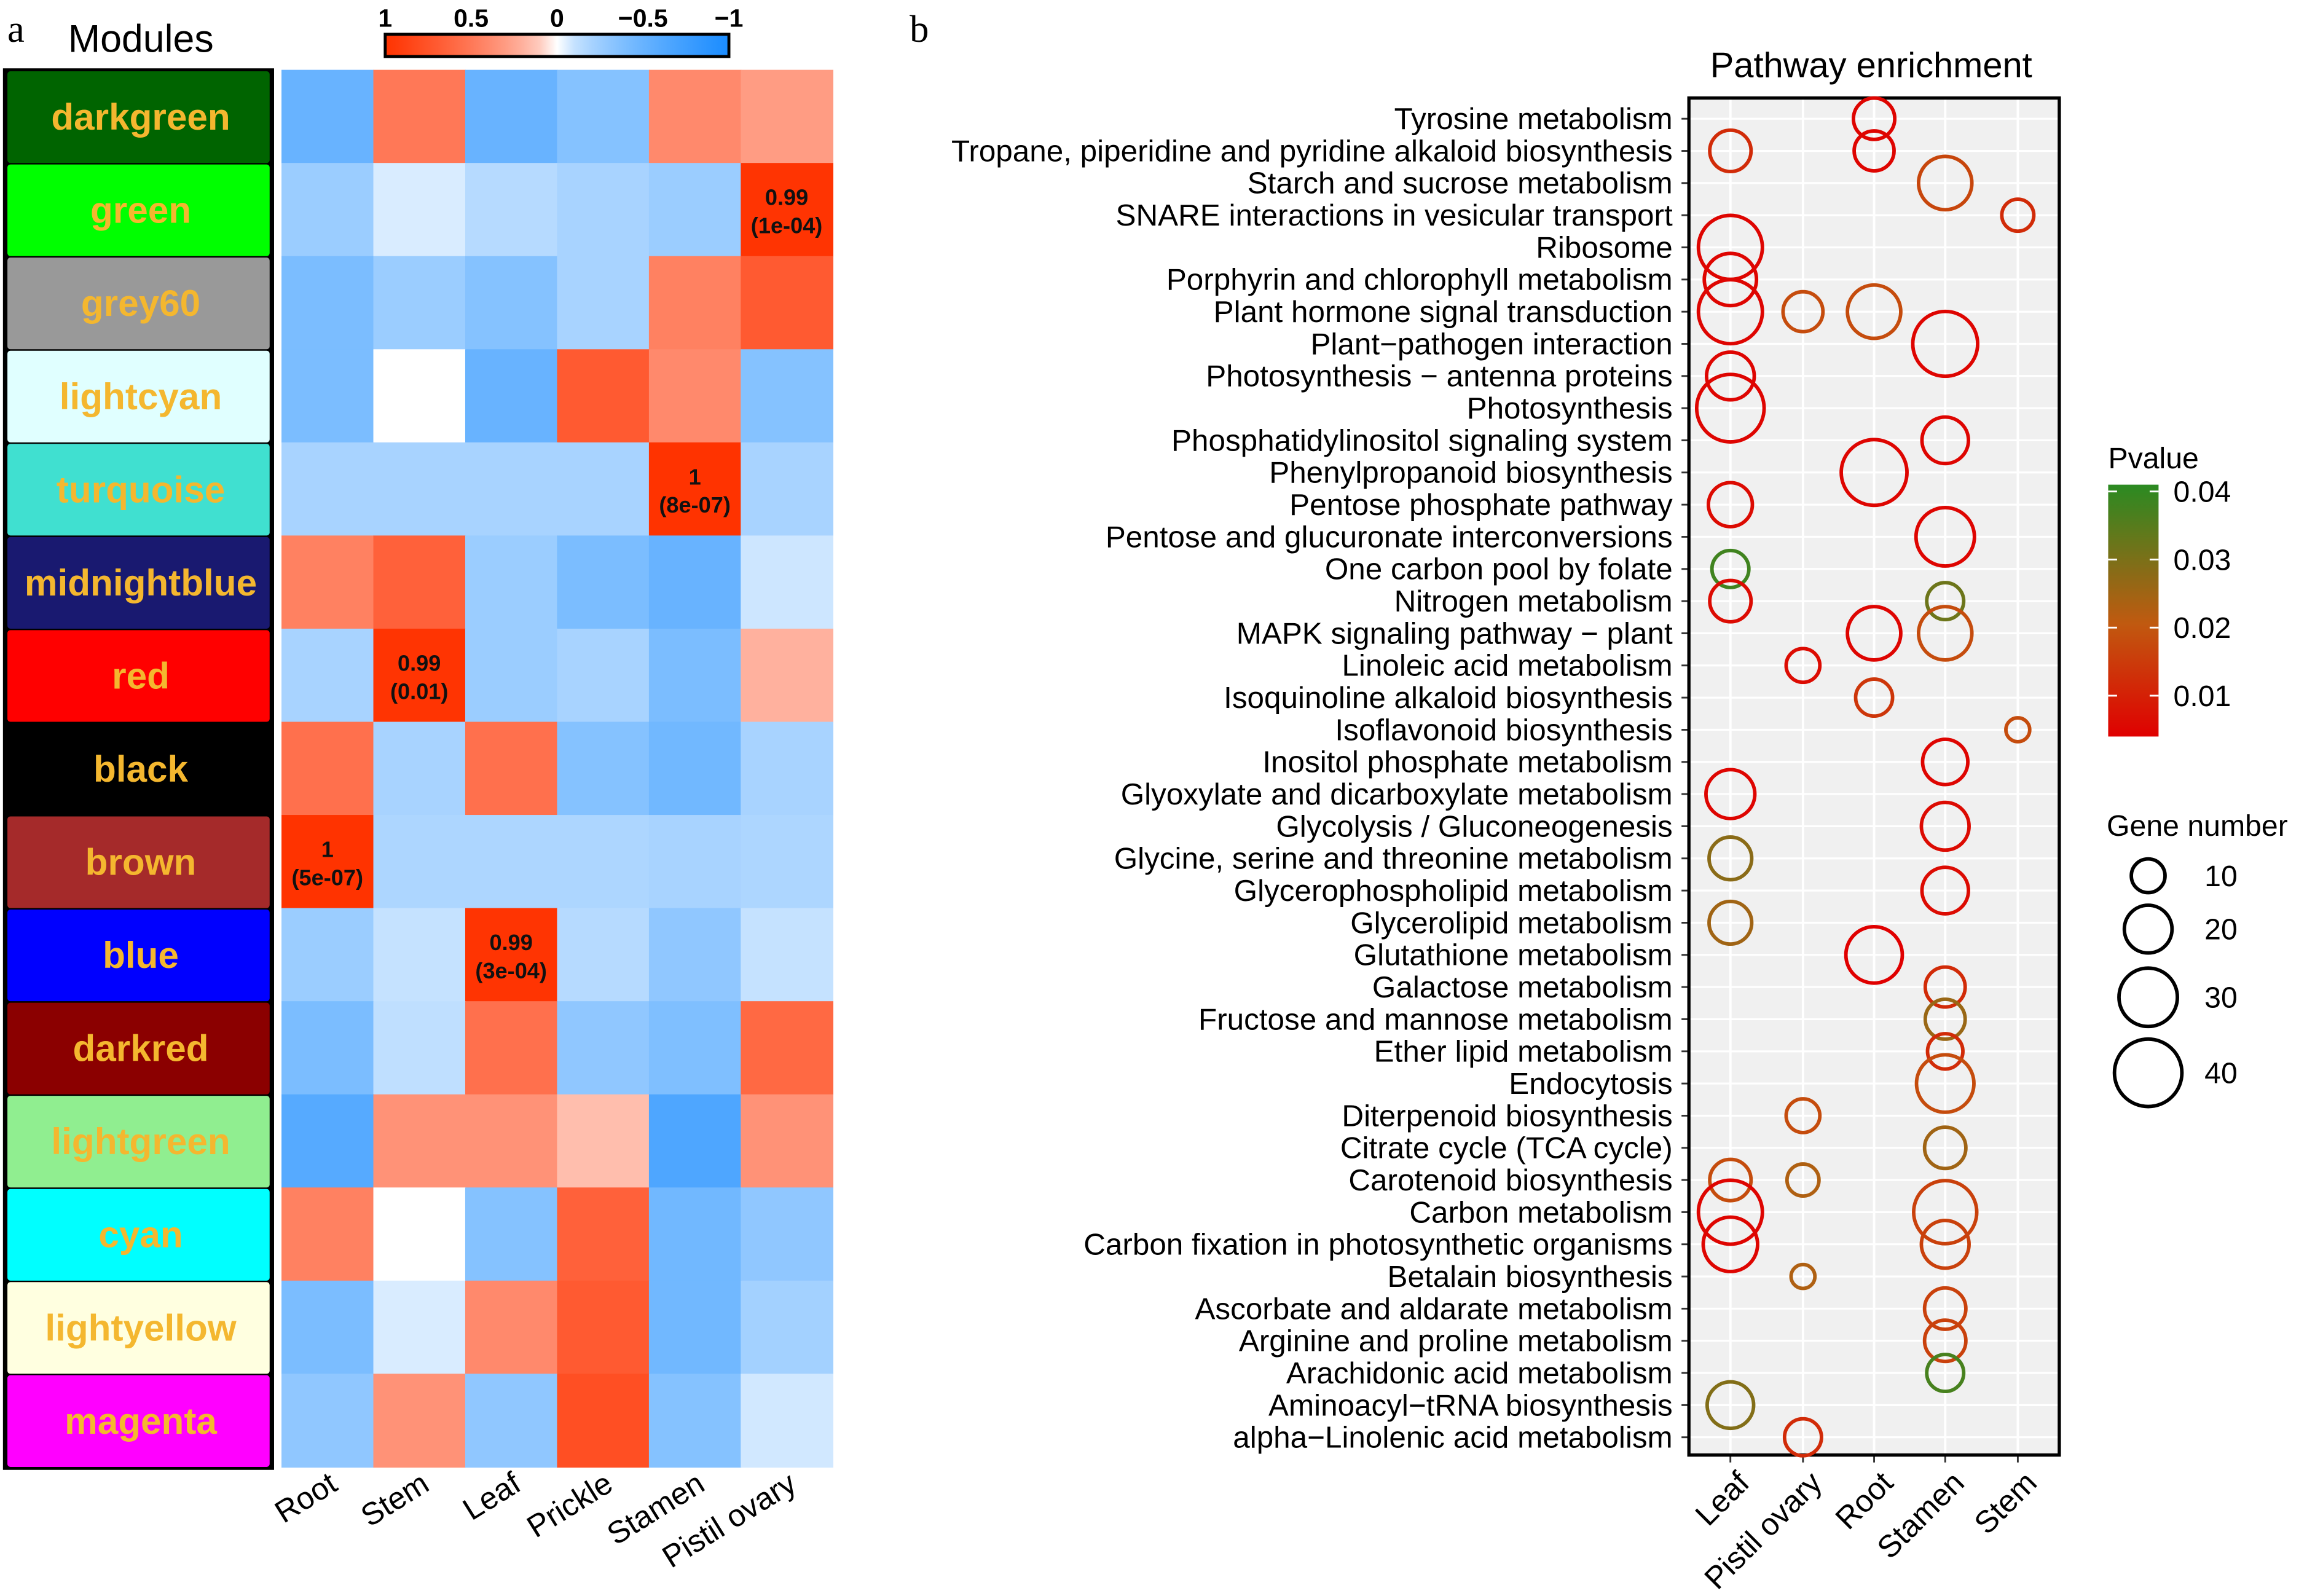 The width and height of the screenshot is (2323, 1596). I want to click on pathway-label: Betalain biosynthesis, so click(1530, 1277).